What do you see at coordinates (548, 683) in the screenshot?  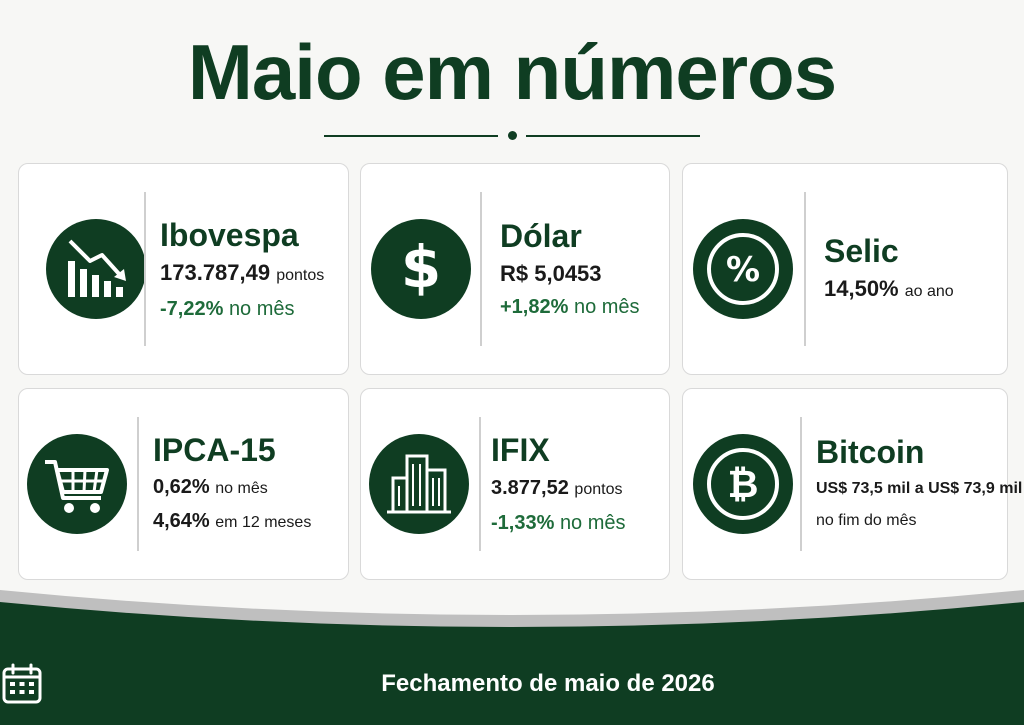 I see `footer-text: Fechamento de maio de 2026` at bounding box center [548, 683].